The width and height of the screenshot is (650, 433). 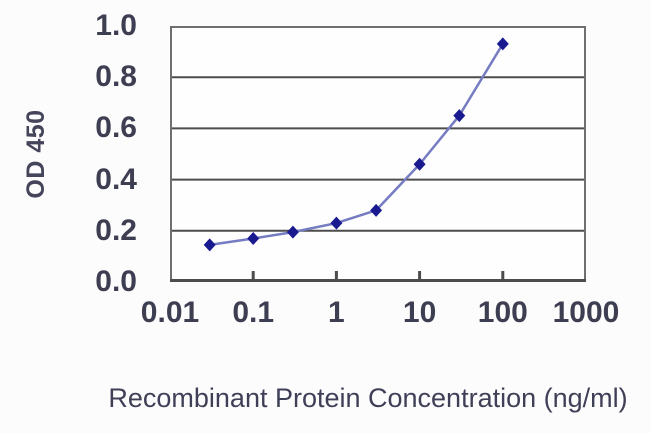 I want to click on x-tick-label: 10, so click(x=419, y=312).